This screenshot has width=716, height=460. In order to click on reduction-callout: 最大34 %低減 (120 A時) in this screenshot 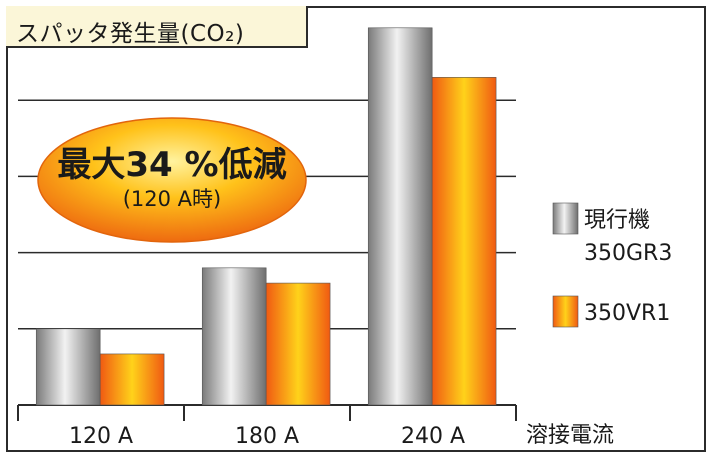, I will do `click(172, 180)`.